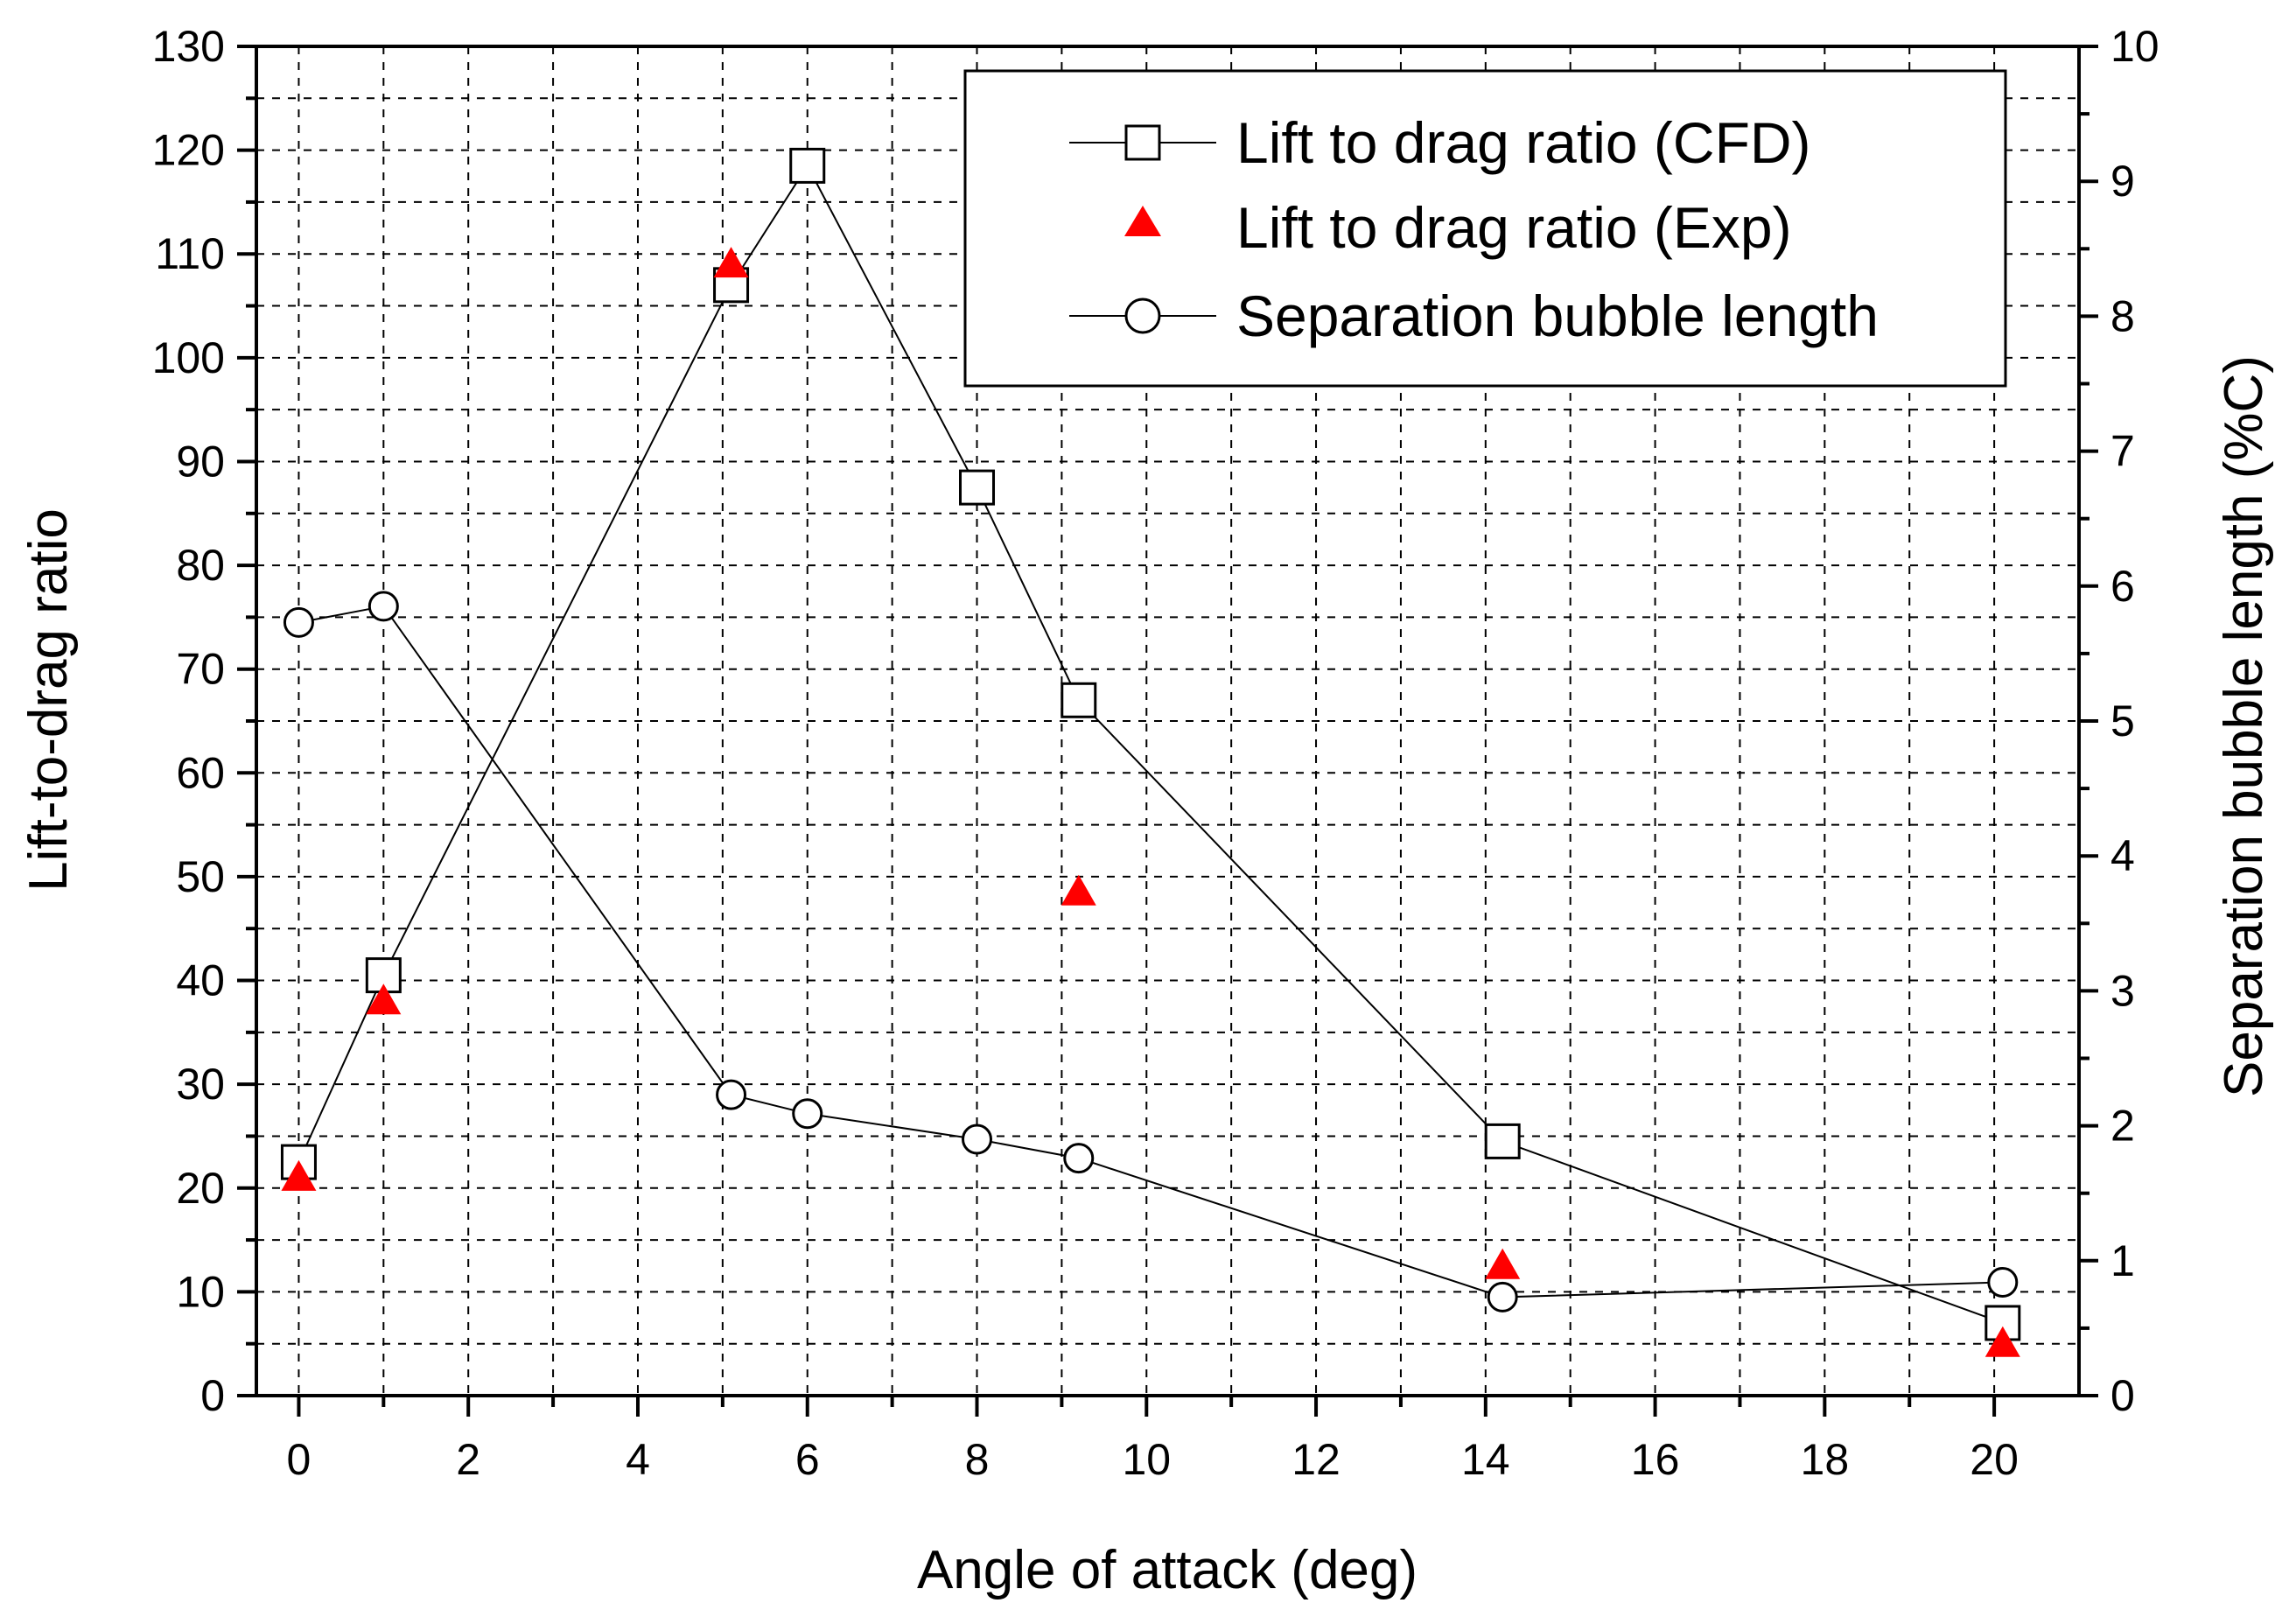 This screenshot has width=2296, height=1617. Describe the element at coordinates (1825, 1459) in the screenshot. I see `x-tick-label: 18` at that location.